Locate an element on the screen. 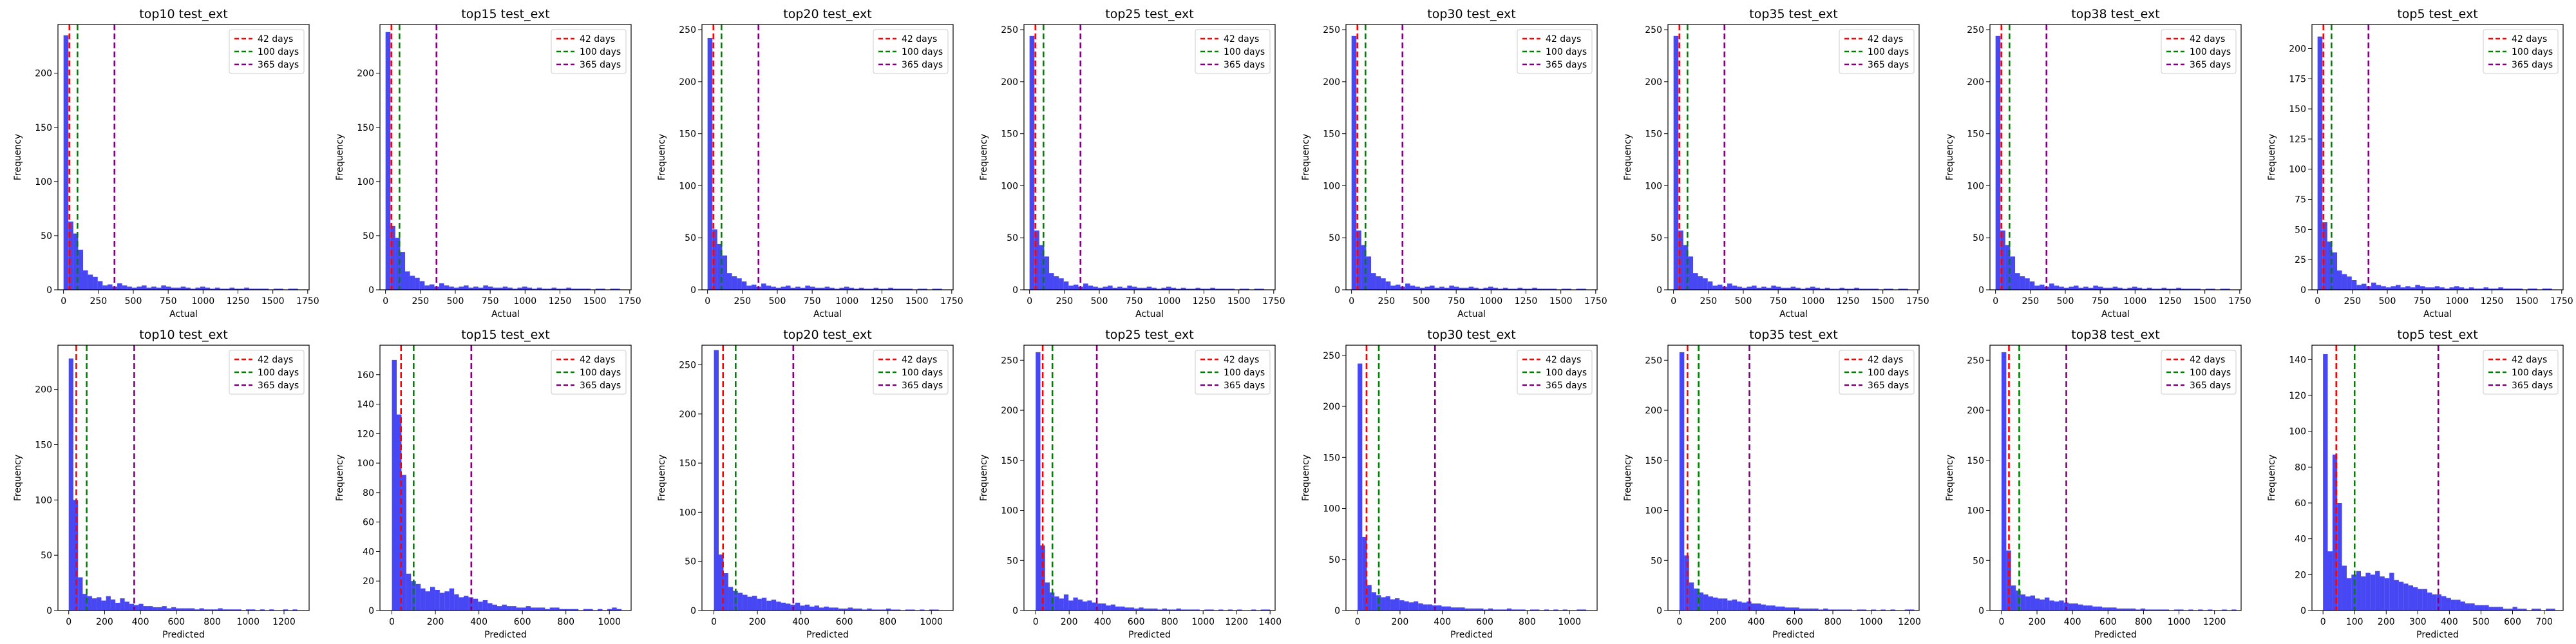 The height and width of the screenshot is (644, 2576). y-tick-label: 50 is located at coordinates (2300, 230).